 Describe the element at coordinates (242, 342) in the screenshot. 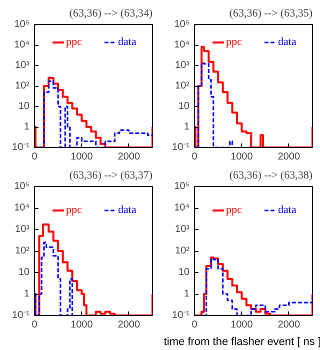

I see `x-axis-title: time from the flasher event [ ns ]` at that location.